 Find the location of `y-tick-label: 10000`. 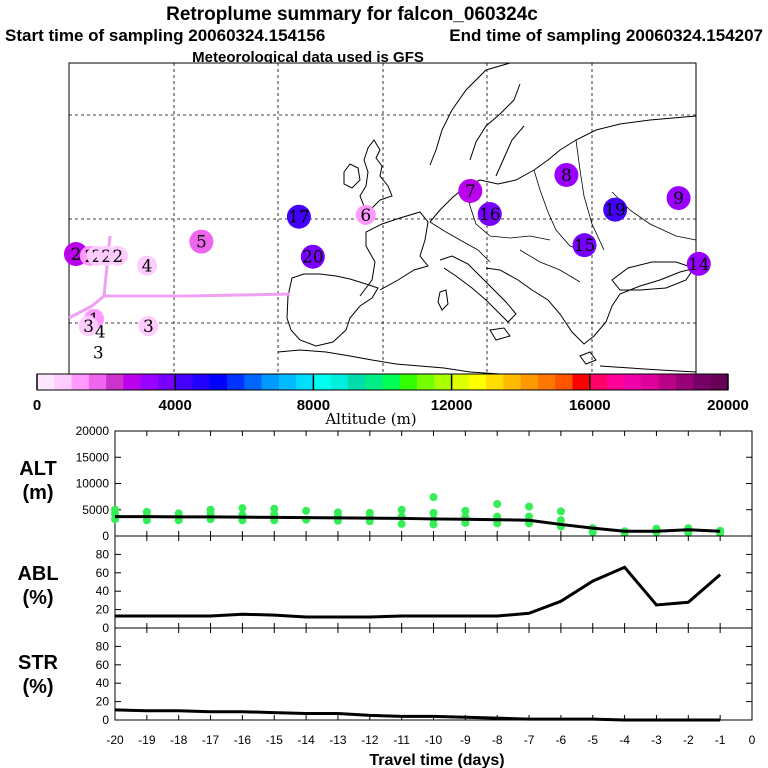

y-tick-label: 10000 is located at coordinates (93, 484).